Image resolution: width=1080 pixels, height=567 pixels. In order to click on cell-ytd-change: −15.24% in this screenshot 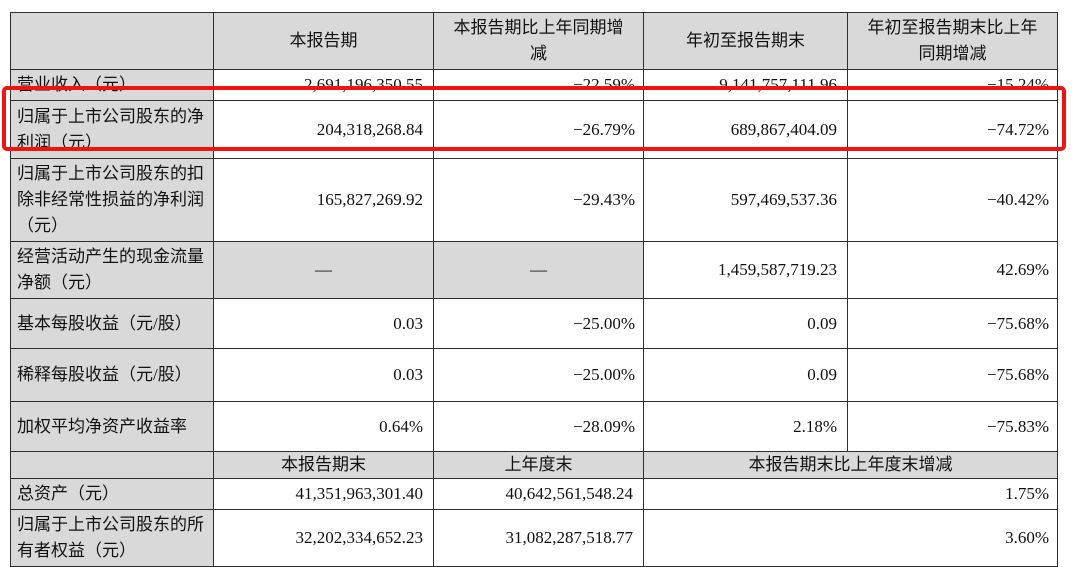, I will do `click(952, 85)`.